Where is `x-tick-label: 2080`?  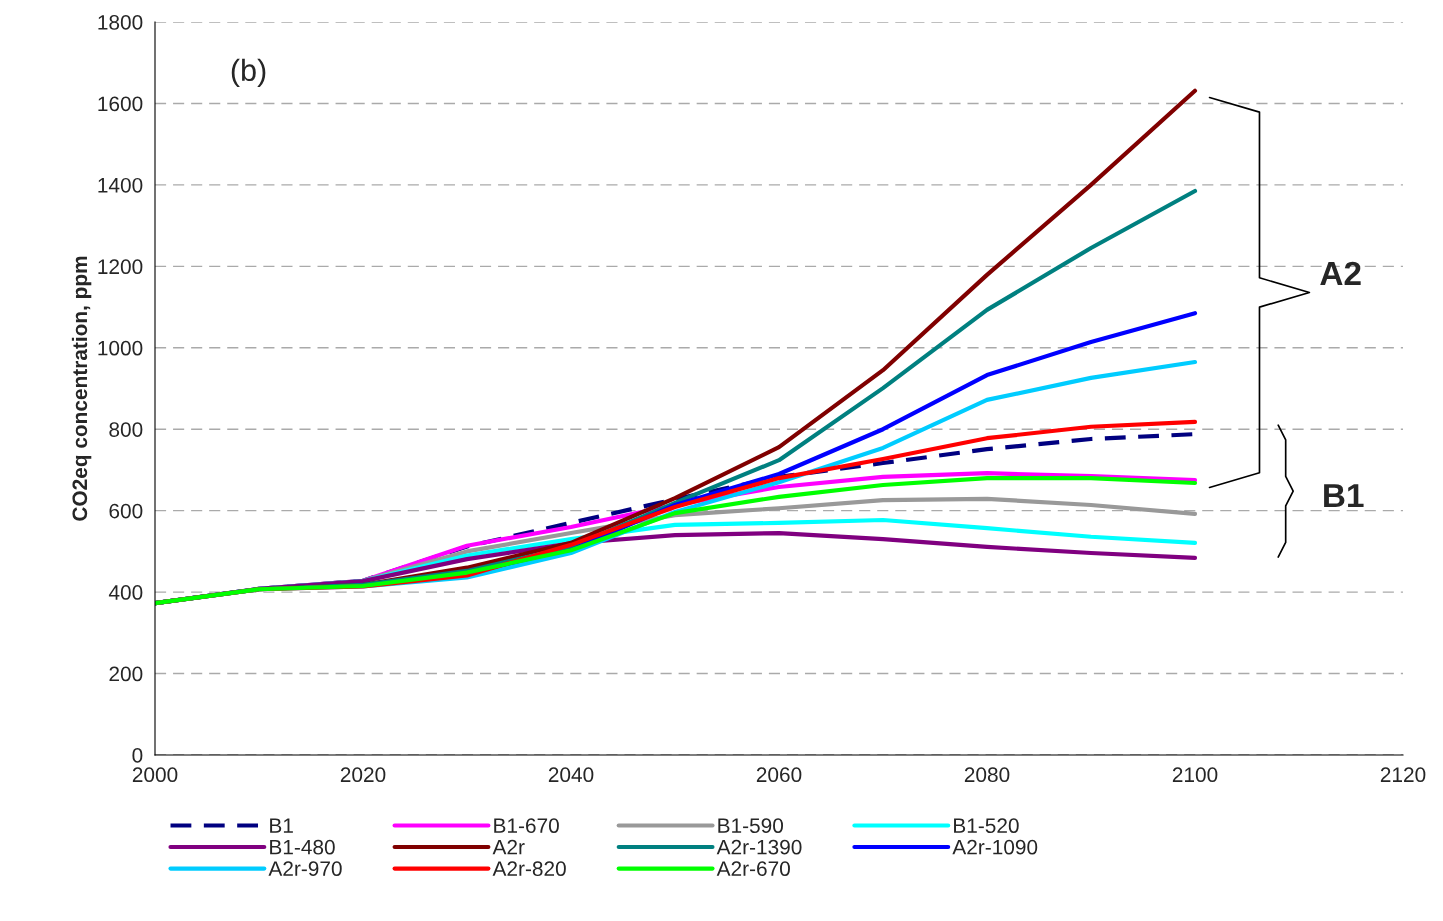 x-tick-label: 2080 is located at coordinates (987, 775).